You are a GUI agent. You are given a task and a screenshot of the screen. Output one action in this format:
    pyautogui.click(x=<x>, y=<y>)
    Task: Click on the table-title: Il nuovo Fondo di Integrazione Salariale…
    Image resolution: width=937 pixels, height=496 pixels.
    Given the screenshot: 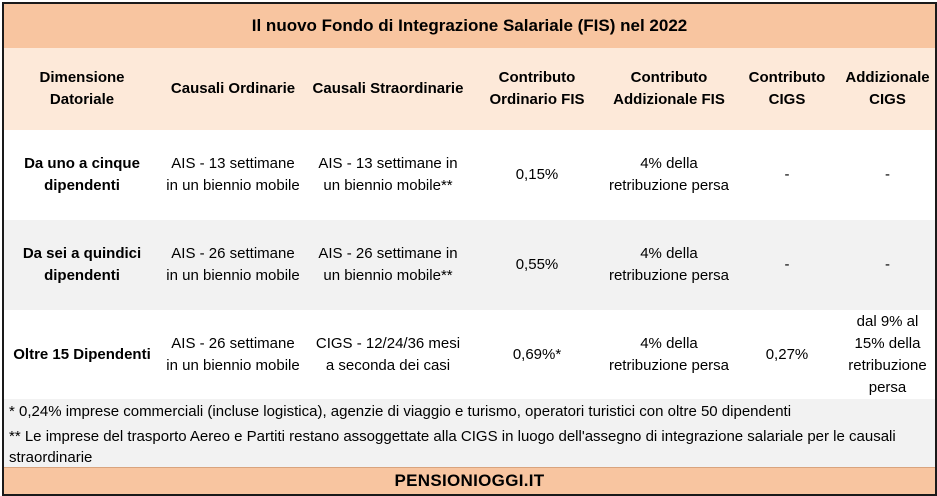 What is the action you would take?
    pyautogui.click(x=469, y=26)
    